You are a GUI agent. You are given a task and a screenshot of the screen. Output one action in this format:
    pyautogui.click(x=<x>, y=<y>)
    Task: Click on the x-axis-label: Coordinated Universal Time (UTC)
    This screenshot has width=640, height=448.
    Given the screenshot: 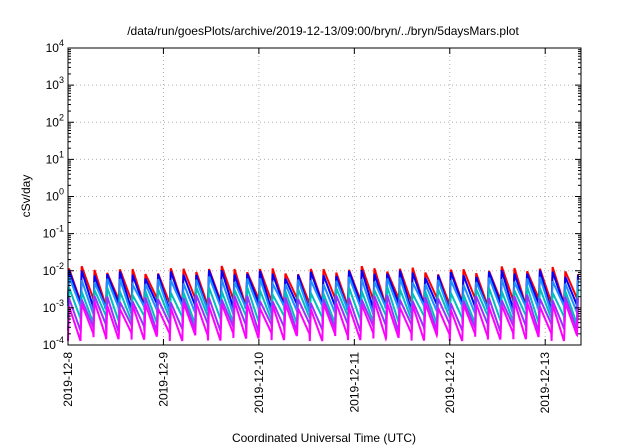 What is the action you would take?
    pyautogui.click(x=324, y=438)
    